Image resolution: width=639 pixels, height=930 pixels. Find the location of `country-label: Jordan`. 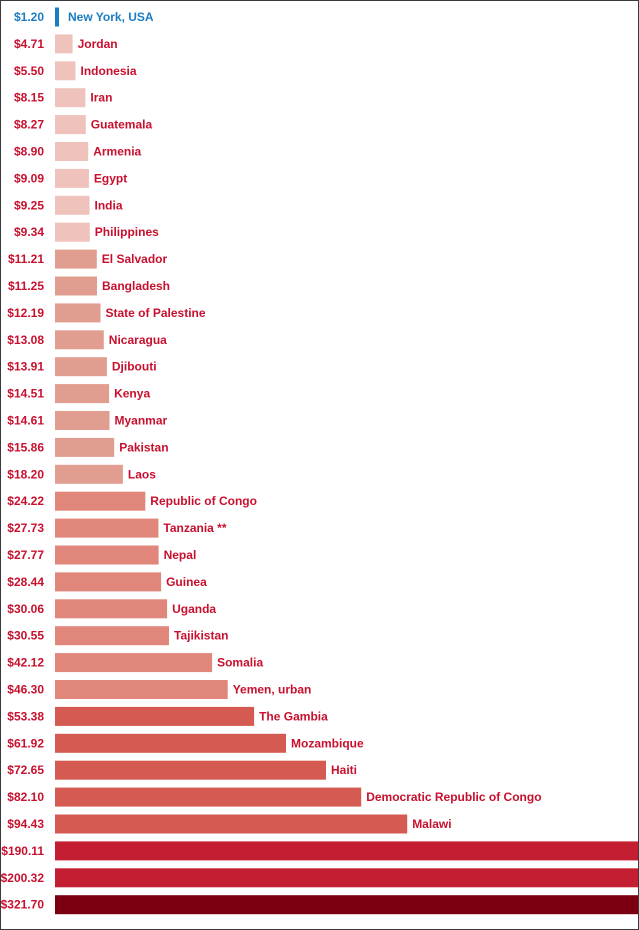

country-label: Jordan is located at coordinates (98, 44).